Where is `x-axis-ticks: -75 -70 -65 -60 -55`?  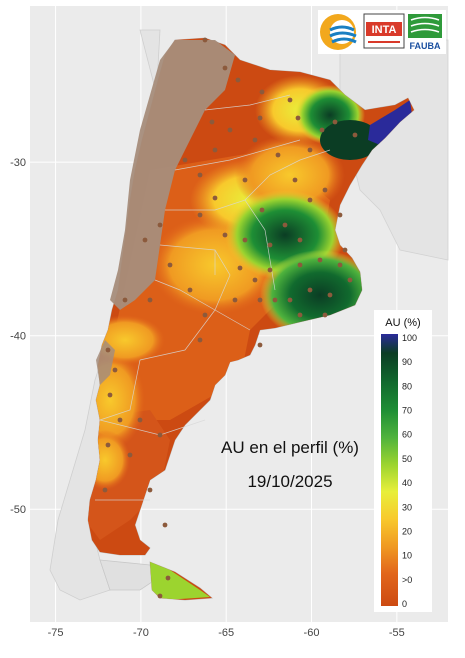 x-axis-ticks: -75 -70 -65 -60 -55 is located at coordinates (226, 633).